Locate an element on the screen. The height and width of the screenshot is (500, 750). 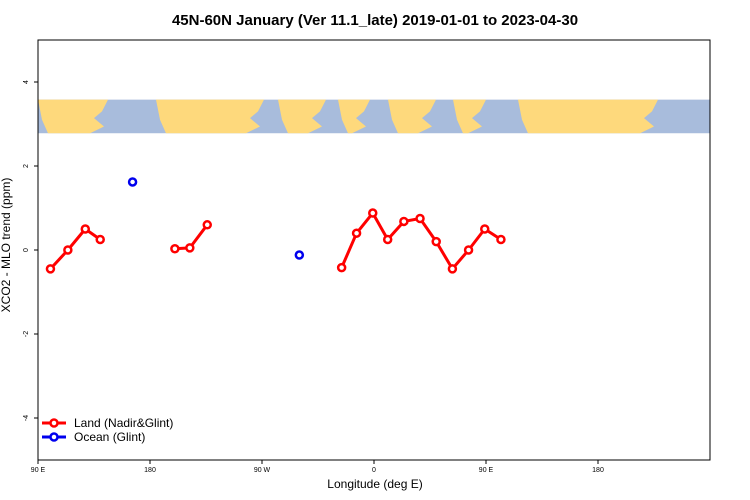
x-axis: 90 E 180 90 W 0 90 E 180 is located at coordinates (317, 467).